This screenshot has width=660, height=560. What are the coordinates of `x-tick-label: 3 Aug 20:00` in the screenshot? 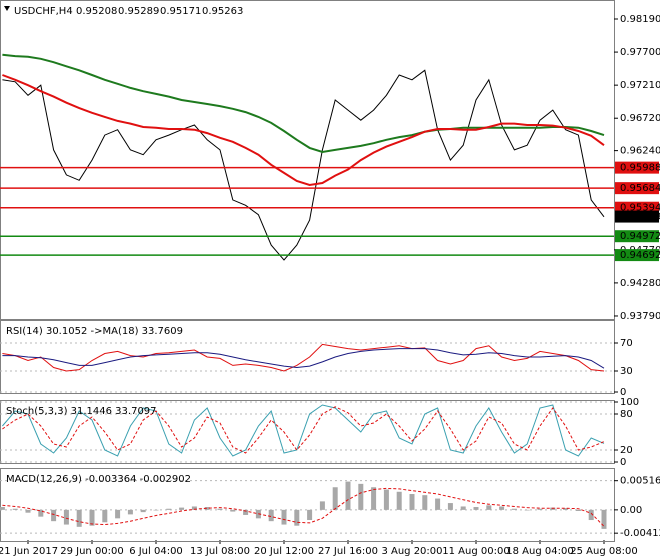 It's located at (411, 551).